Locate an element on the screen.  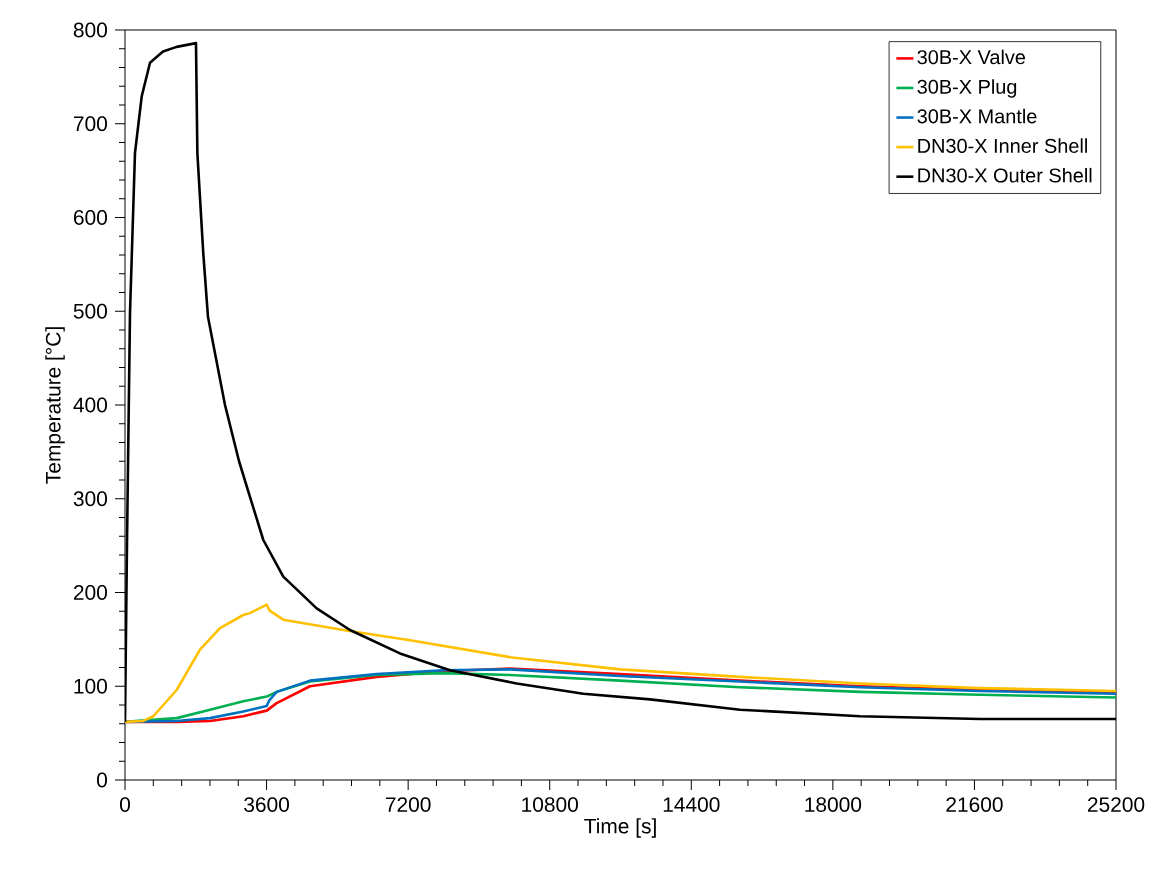
y-tick-label: 100 is located at coordinates (90, 686).